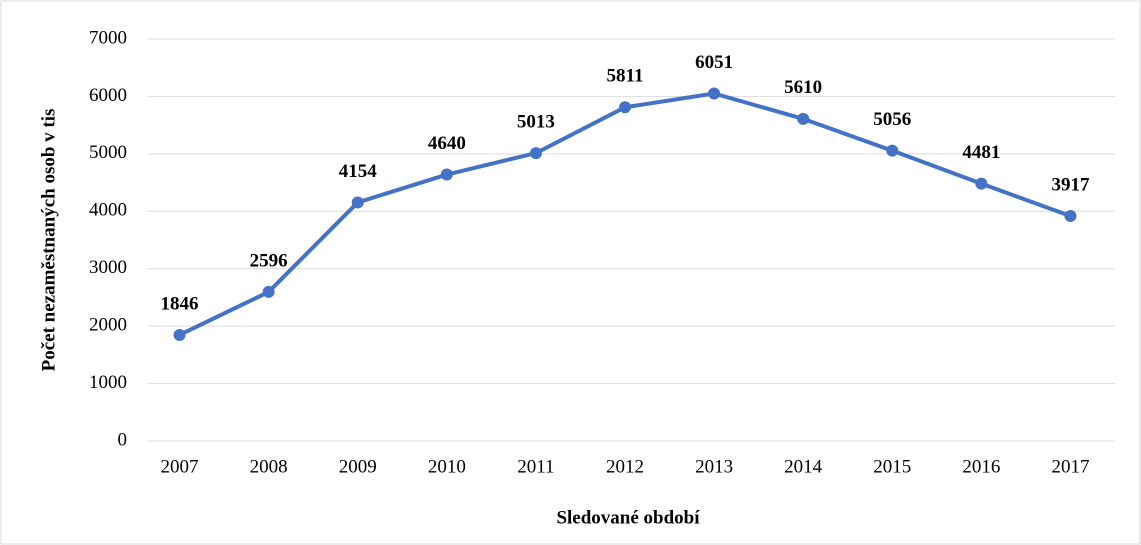  I want to click on x-tick-label: 2010, so click(447, 466).